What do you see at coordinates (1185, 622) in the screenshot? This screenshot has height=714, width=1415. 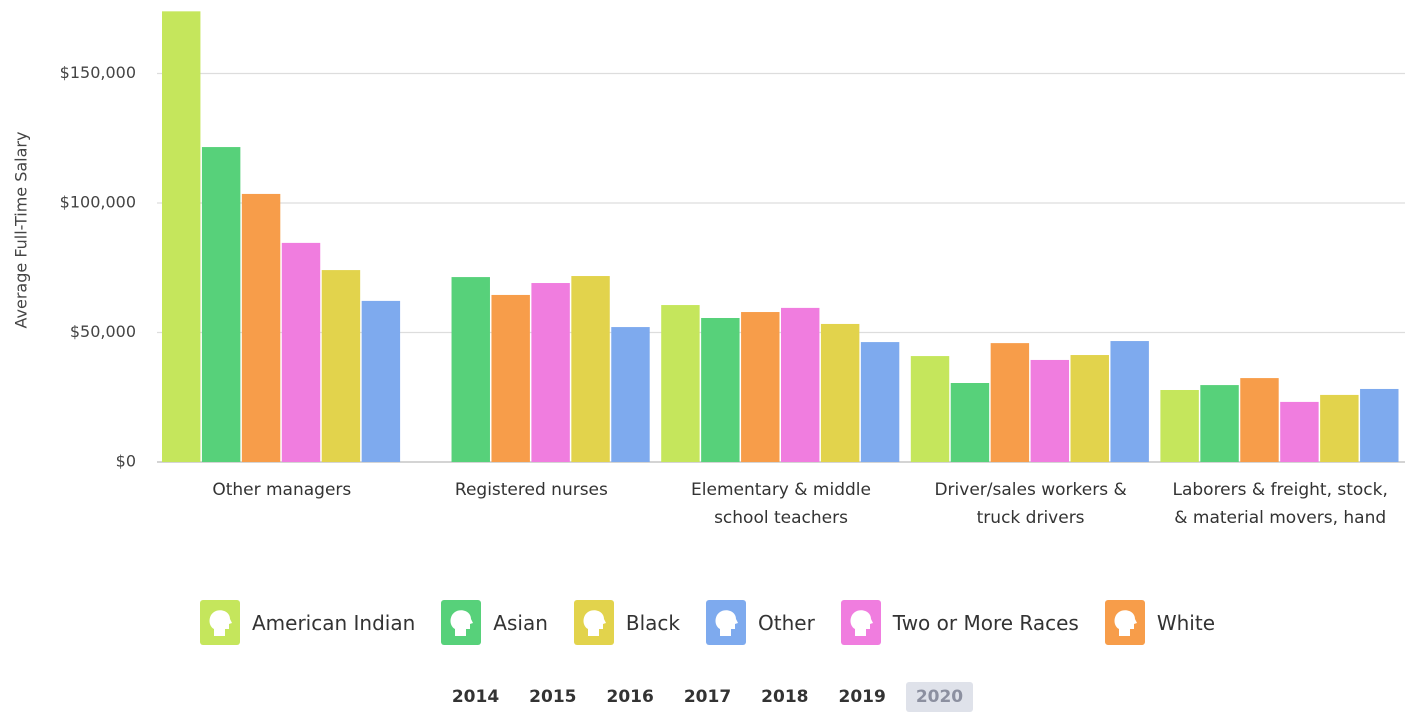 I see `legend-label: White` at bounding box center [1185, 622].